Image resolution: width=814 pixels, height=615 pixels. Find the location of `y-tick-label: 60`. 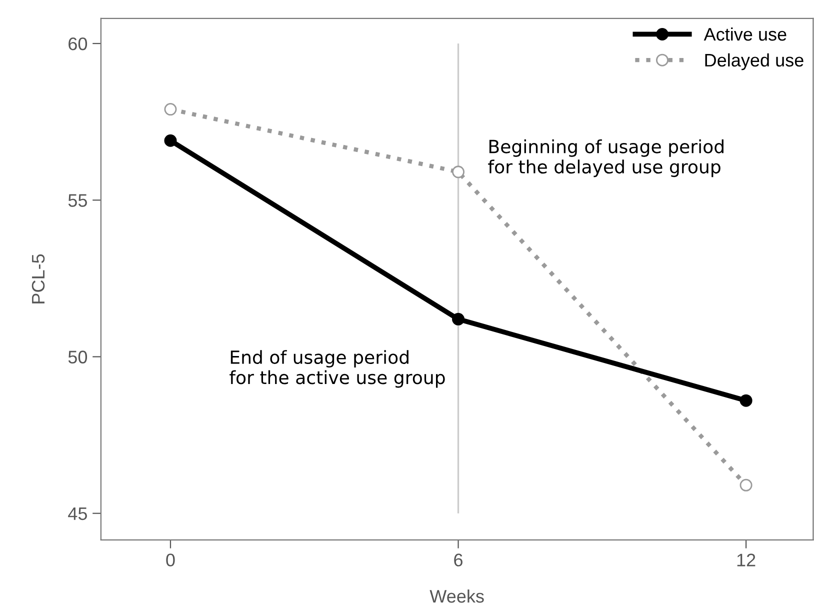

y-tick-label: 60 is located at coordinates (78, 43).